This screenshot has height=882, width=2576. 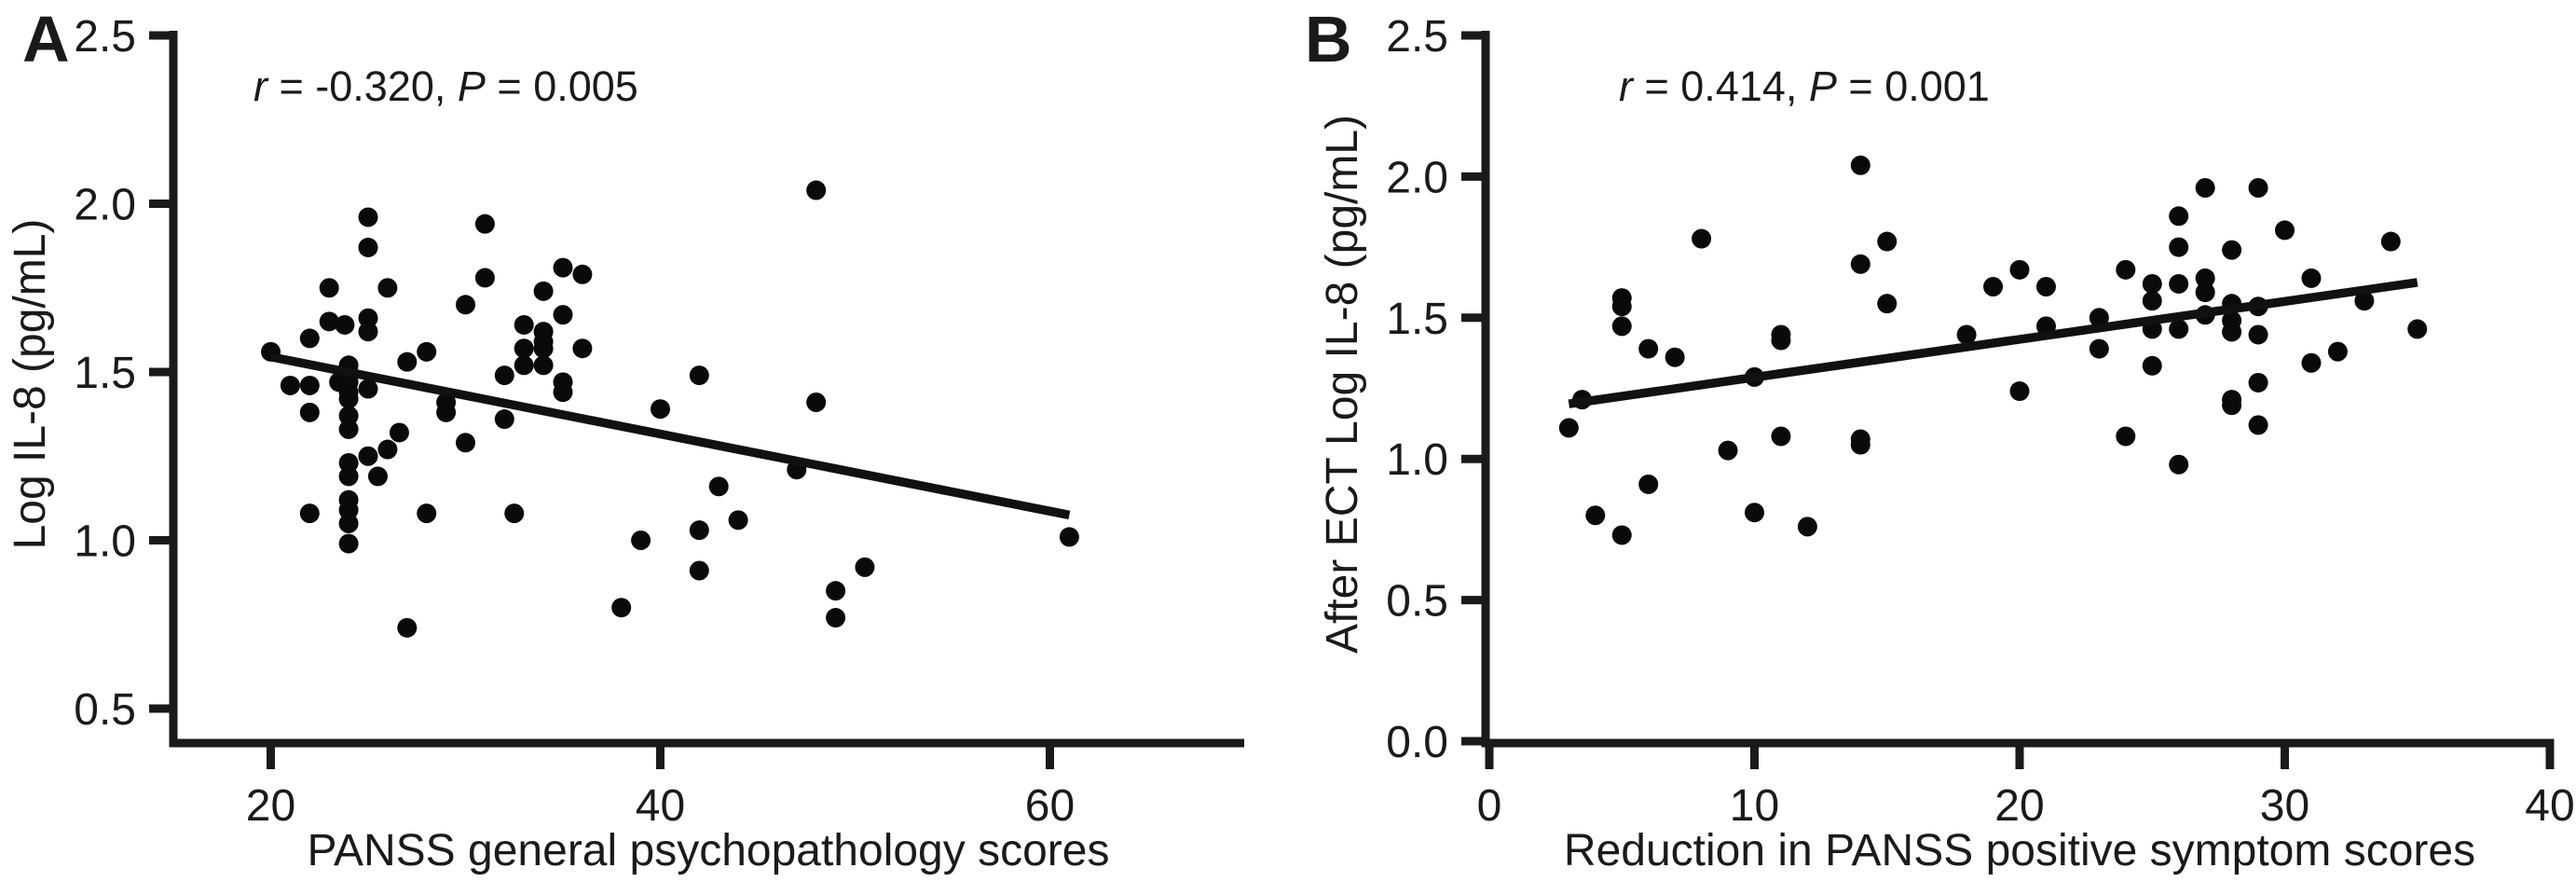 What do you see at coordinates (362, 86) in the screenshot?
I see `r-value-a: = -0.320,` at bounding box center [362, 86].